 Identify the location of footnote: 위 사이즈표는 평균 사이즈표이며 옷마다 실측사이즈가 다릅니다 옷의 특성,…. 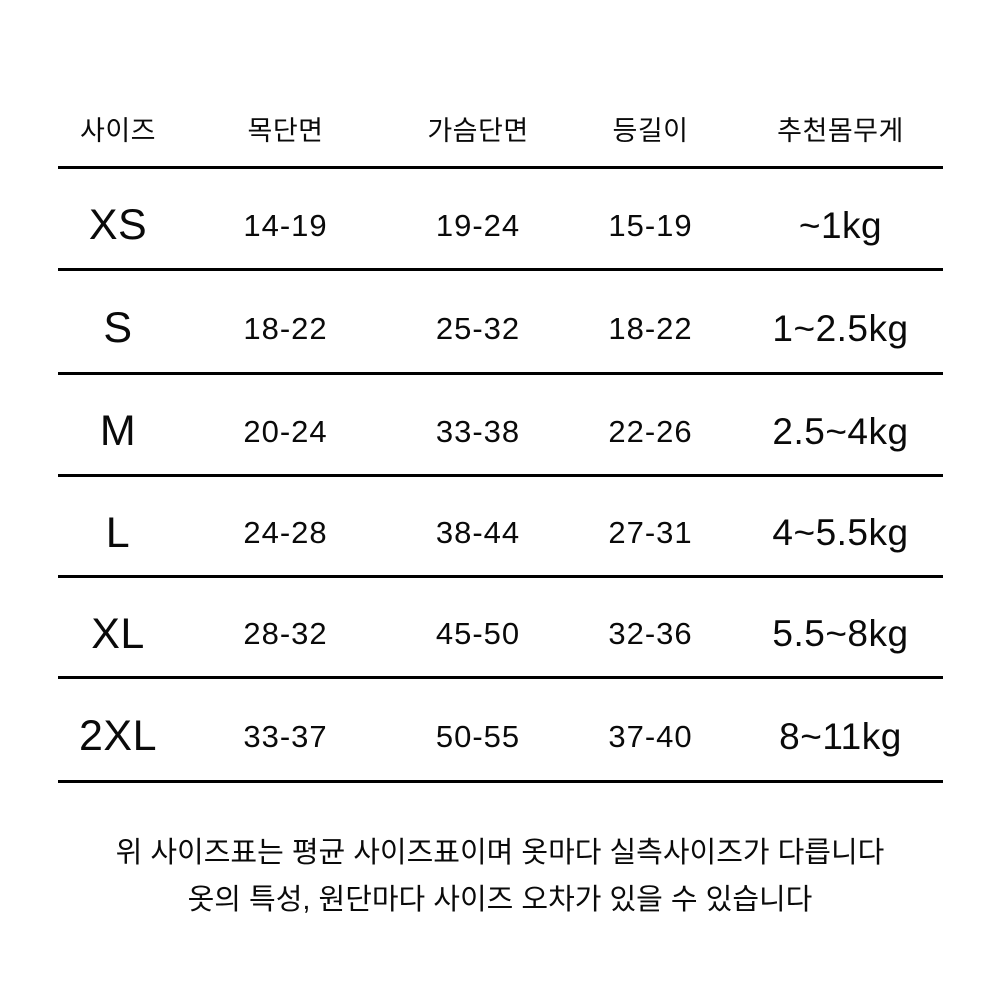
(500, 877).